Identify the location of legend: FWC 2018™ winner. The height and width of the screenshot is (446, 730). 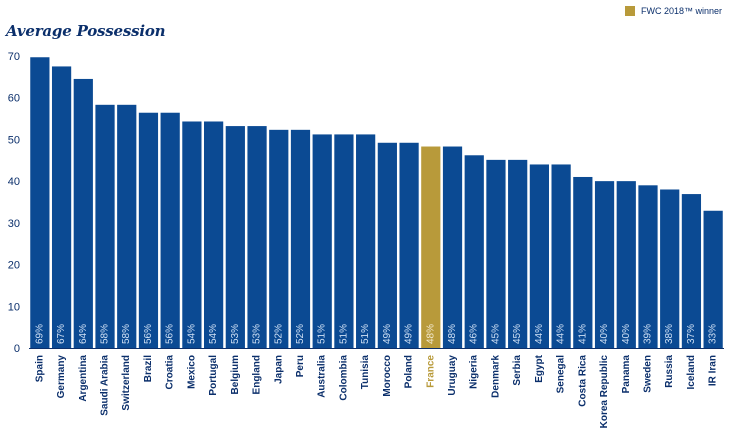
(673, 11).